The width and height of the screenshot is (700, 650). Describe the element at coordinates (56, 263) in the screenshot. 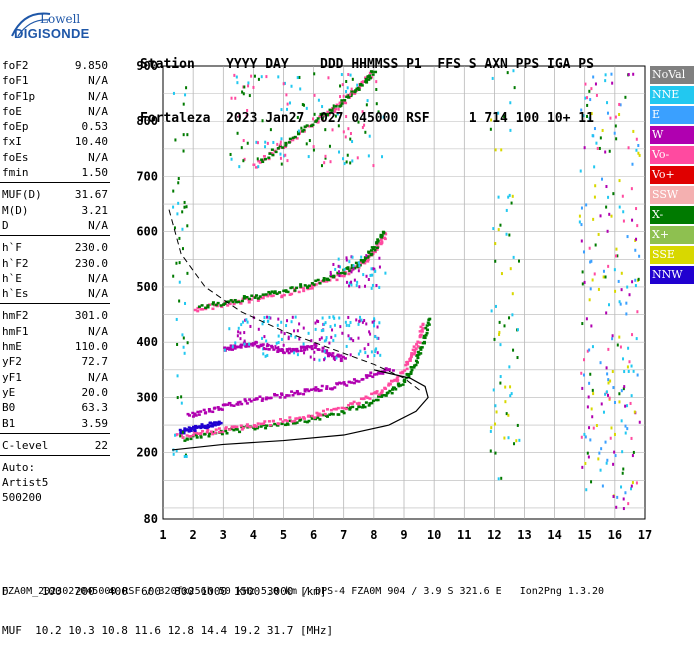

I see `param-row-hf2: h`F2 230.0` at that location.